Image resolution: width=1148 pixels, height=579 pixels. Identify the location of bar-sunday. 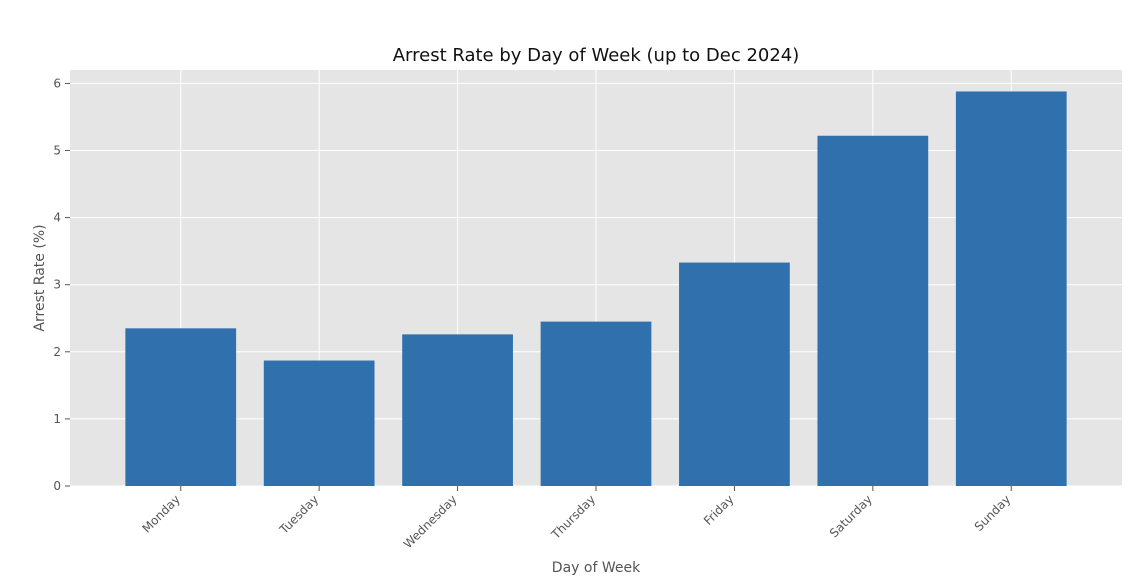
(1011, 288).